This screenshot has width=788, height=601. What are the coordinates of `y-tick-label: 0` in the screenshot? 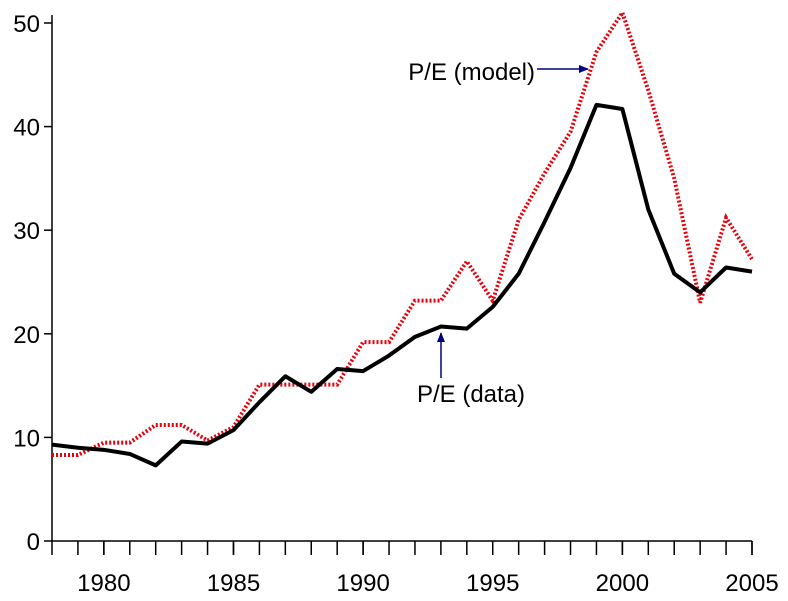 It's located at (33, 542).